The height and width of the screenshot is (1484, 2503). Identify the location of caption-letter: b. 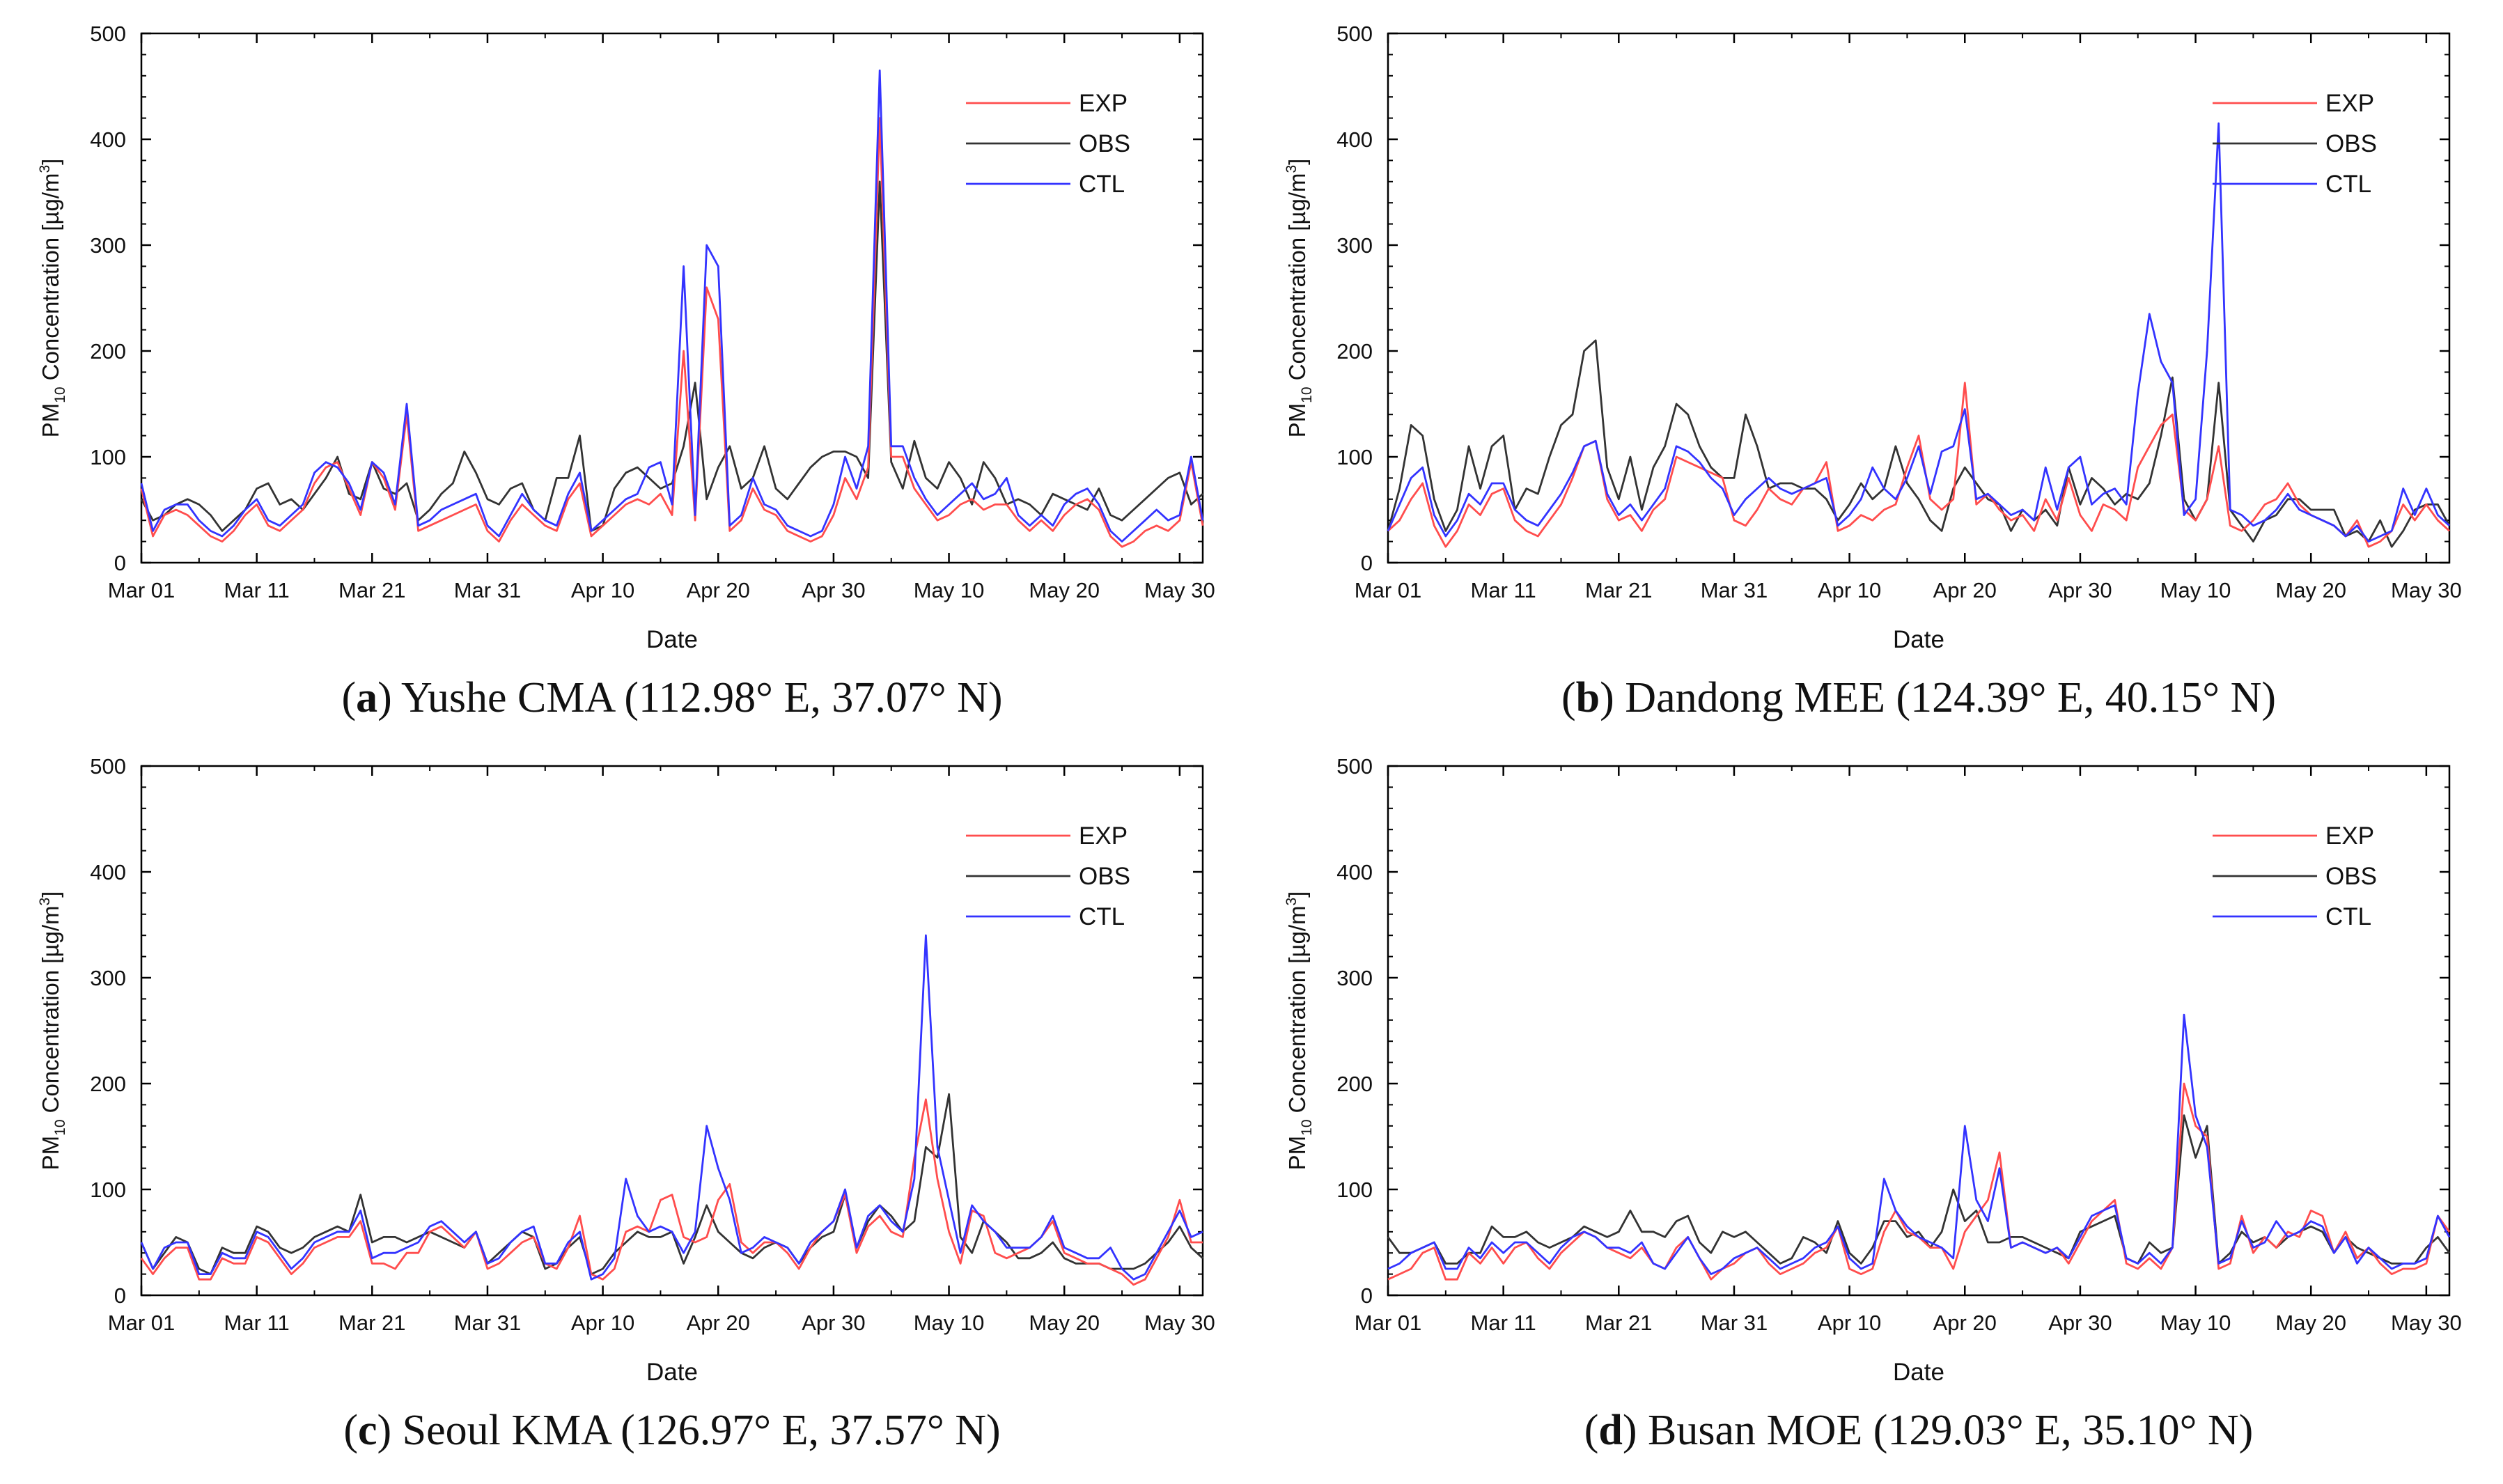
(1588, 697).